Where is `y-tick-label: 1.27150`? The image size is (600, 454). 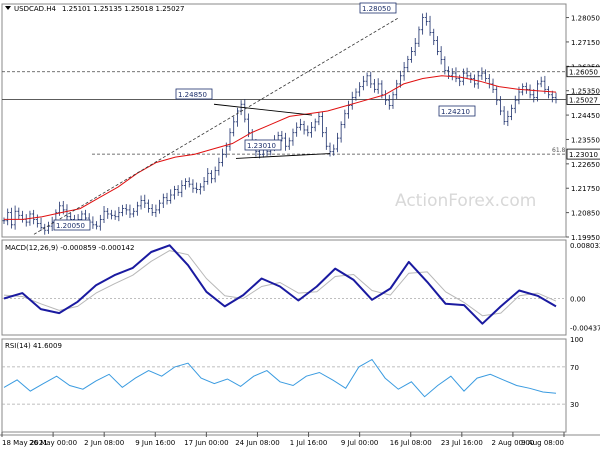
y-tick-label: 1.27150 is located at coordinates (585, 43).